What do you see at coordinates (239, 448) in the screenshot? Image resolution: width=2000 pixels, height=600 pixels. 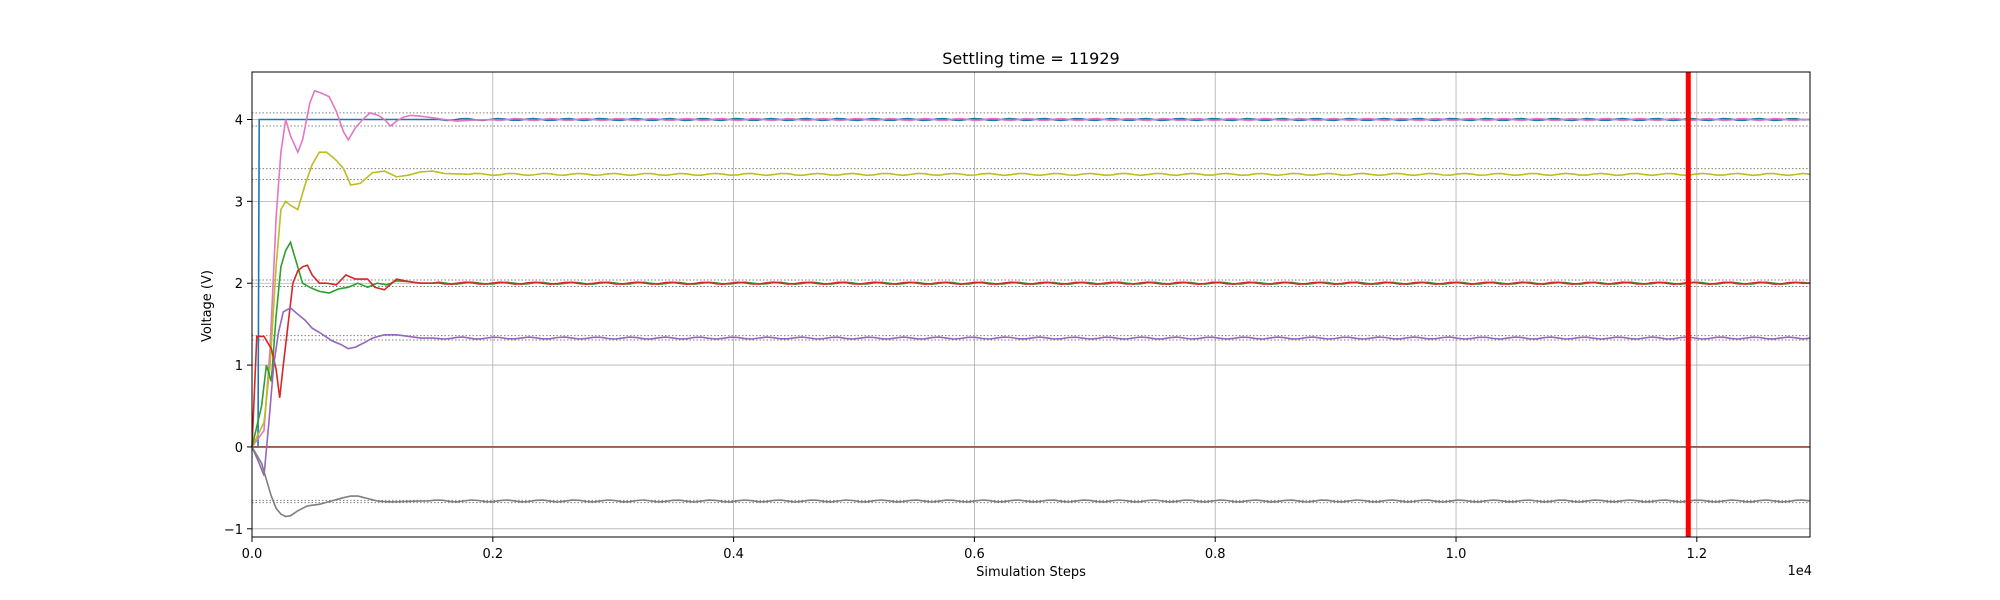 I see `y-tick-label-1: 0` at bounding box center [239, 448].